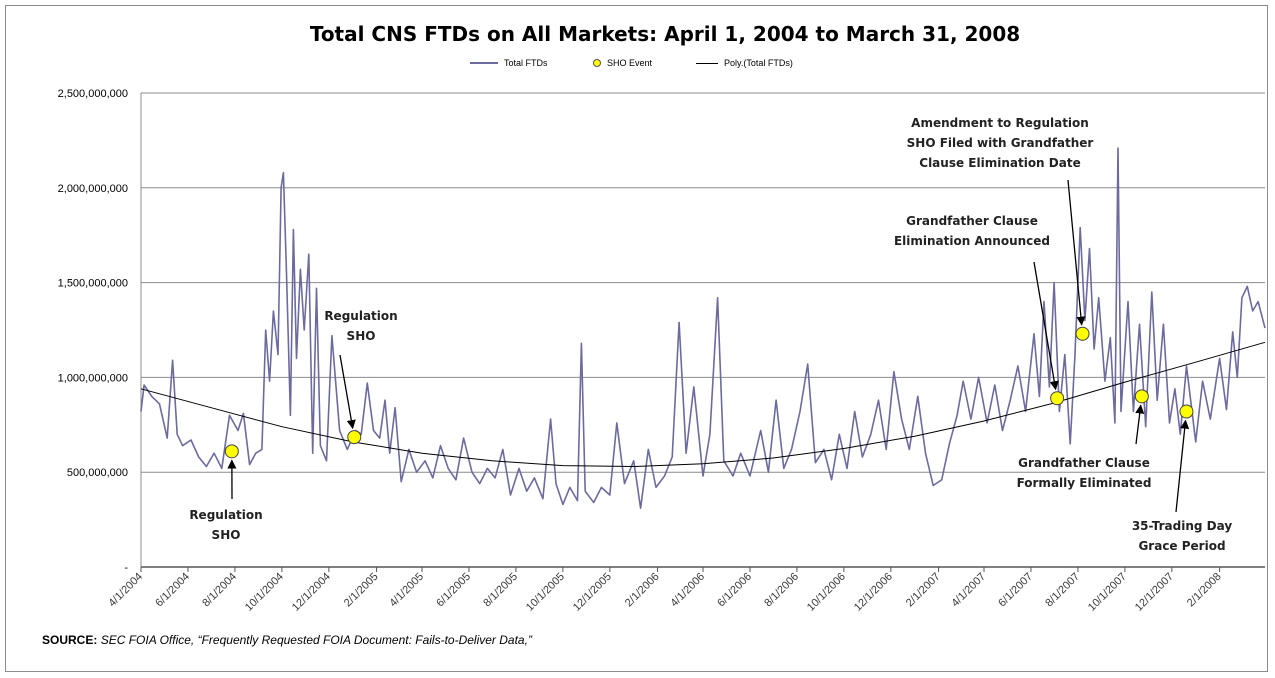  I want to click on legend-item-poly-trend: Poly.(Total FTDs), so click(744, 63).